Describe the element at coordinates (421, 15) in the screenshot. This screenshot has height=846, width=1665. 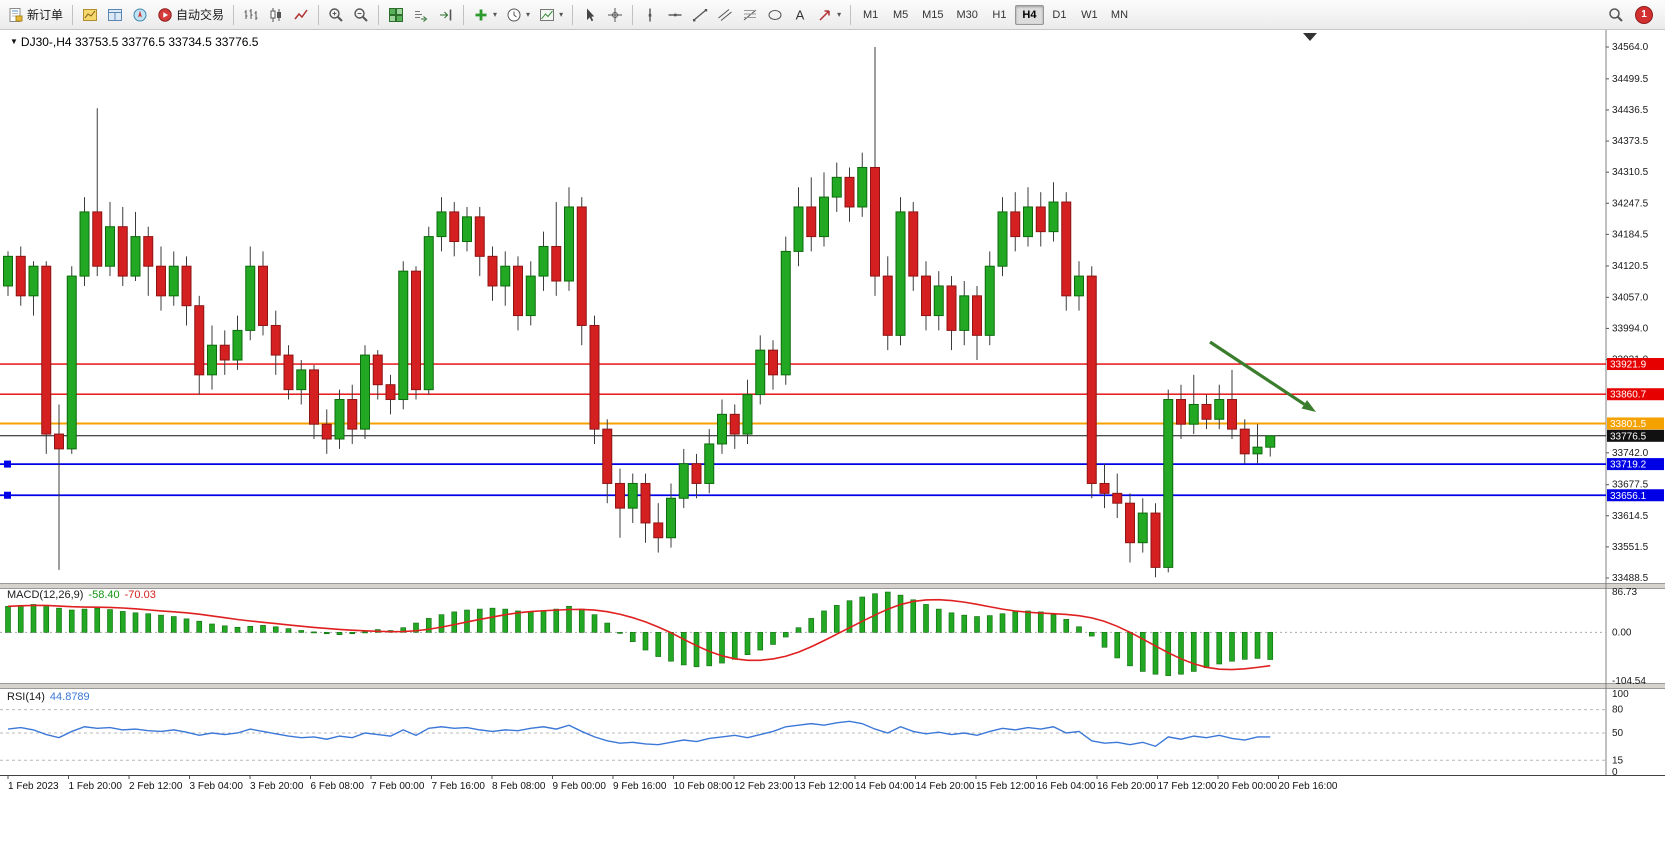
I see `auto-scroll-button` at that location.